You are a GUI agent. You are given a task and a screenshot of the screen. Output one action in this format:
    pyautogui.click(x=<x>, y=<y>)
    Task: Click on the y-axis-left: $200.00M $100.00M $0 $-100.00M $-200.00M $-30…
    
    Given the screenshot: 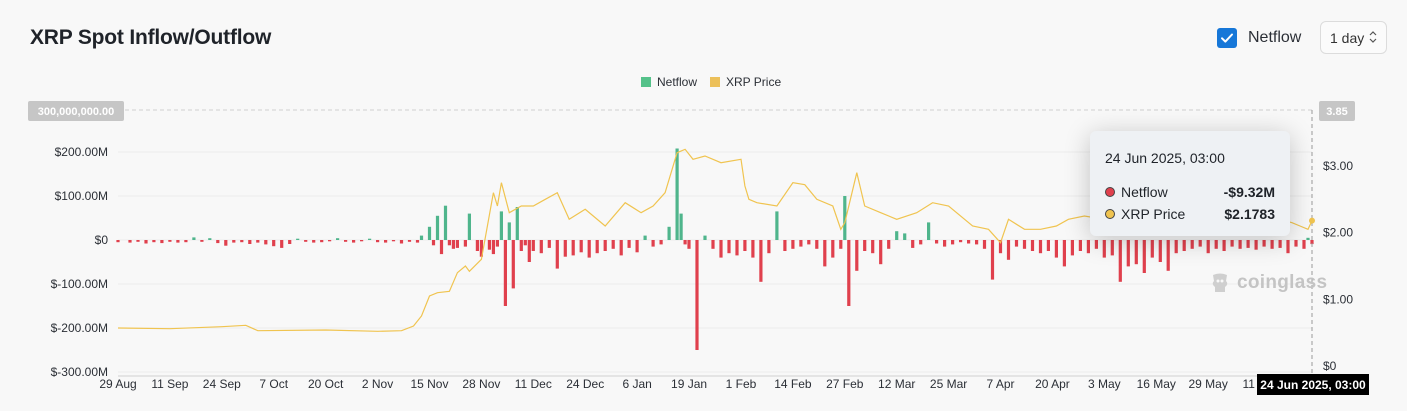 What is the action you would take?
    pyautogui.click(x=80, y=262)
    